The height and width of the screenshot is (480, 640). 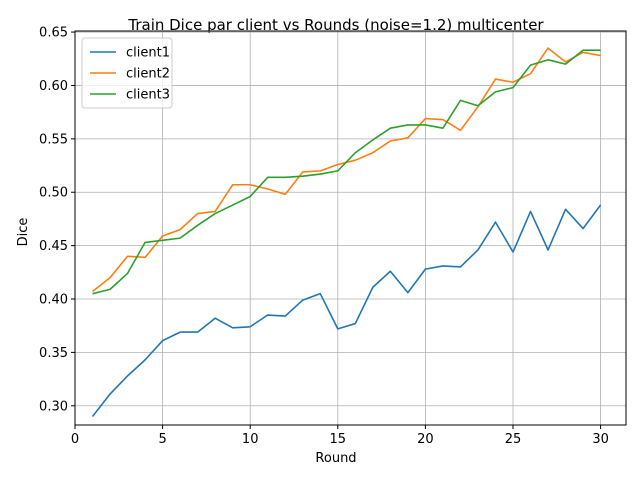 I want to click on y-tick-label: 0.55, so click(x=53, y=139).